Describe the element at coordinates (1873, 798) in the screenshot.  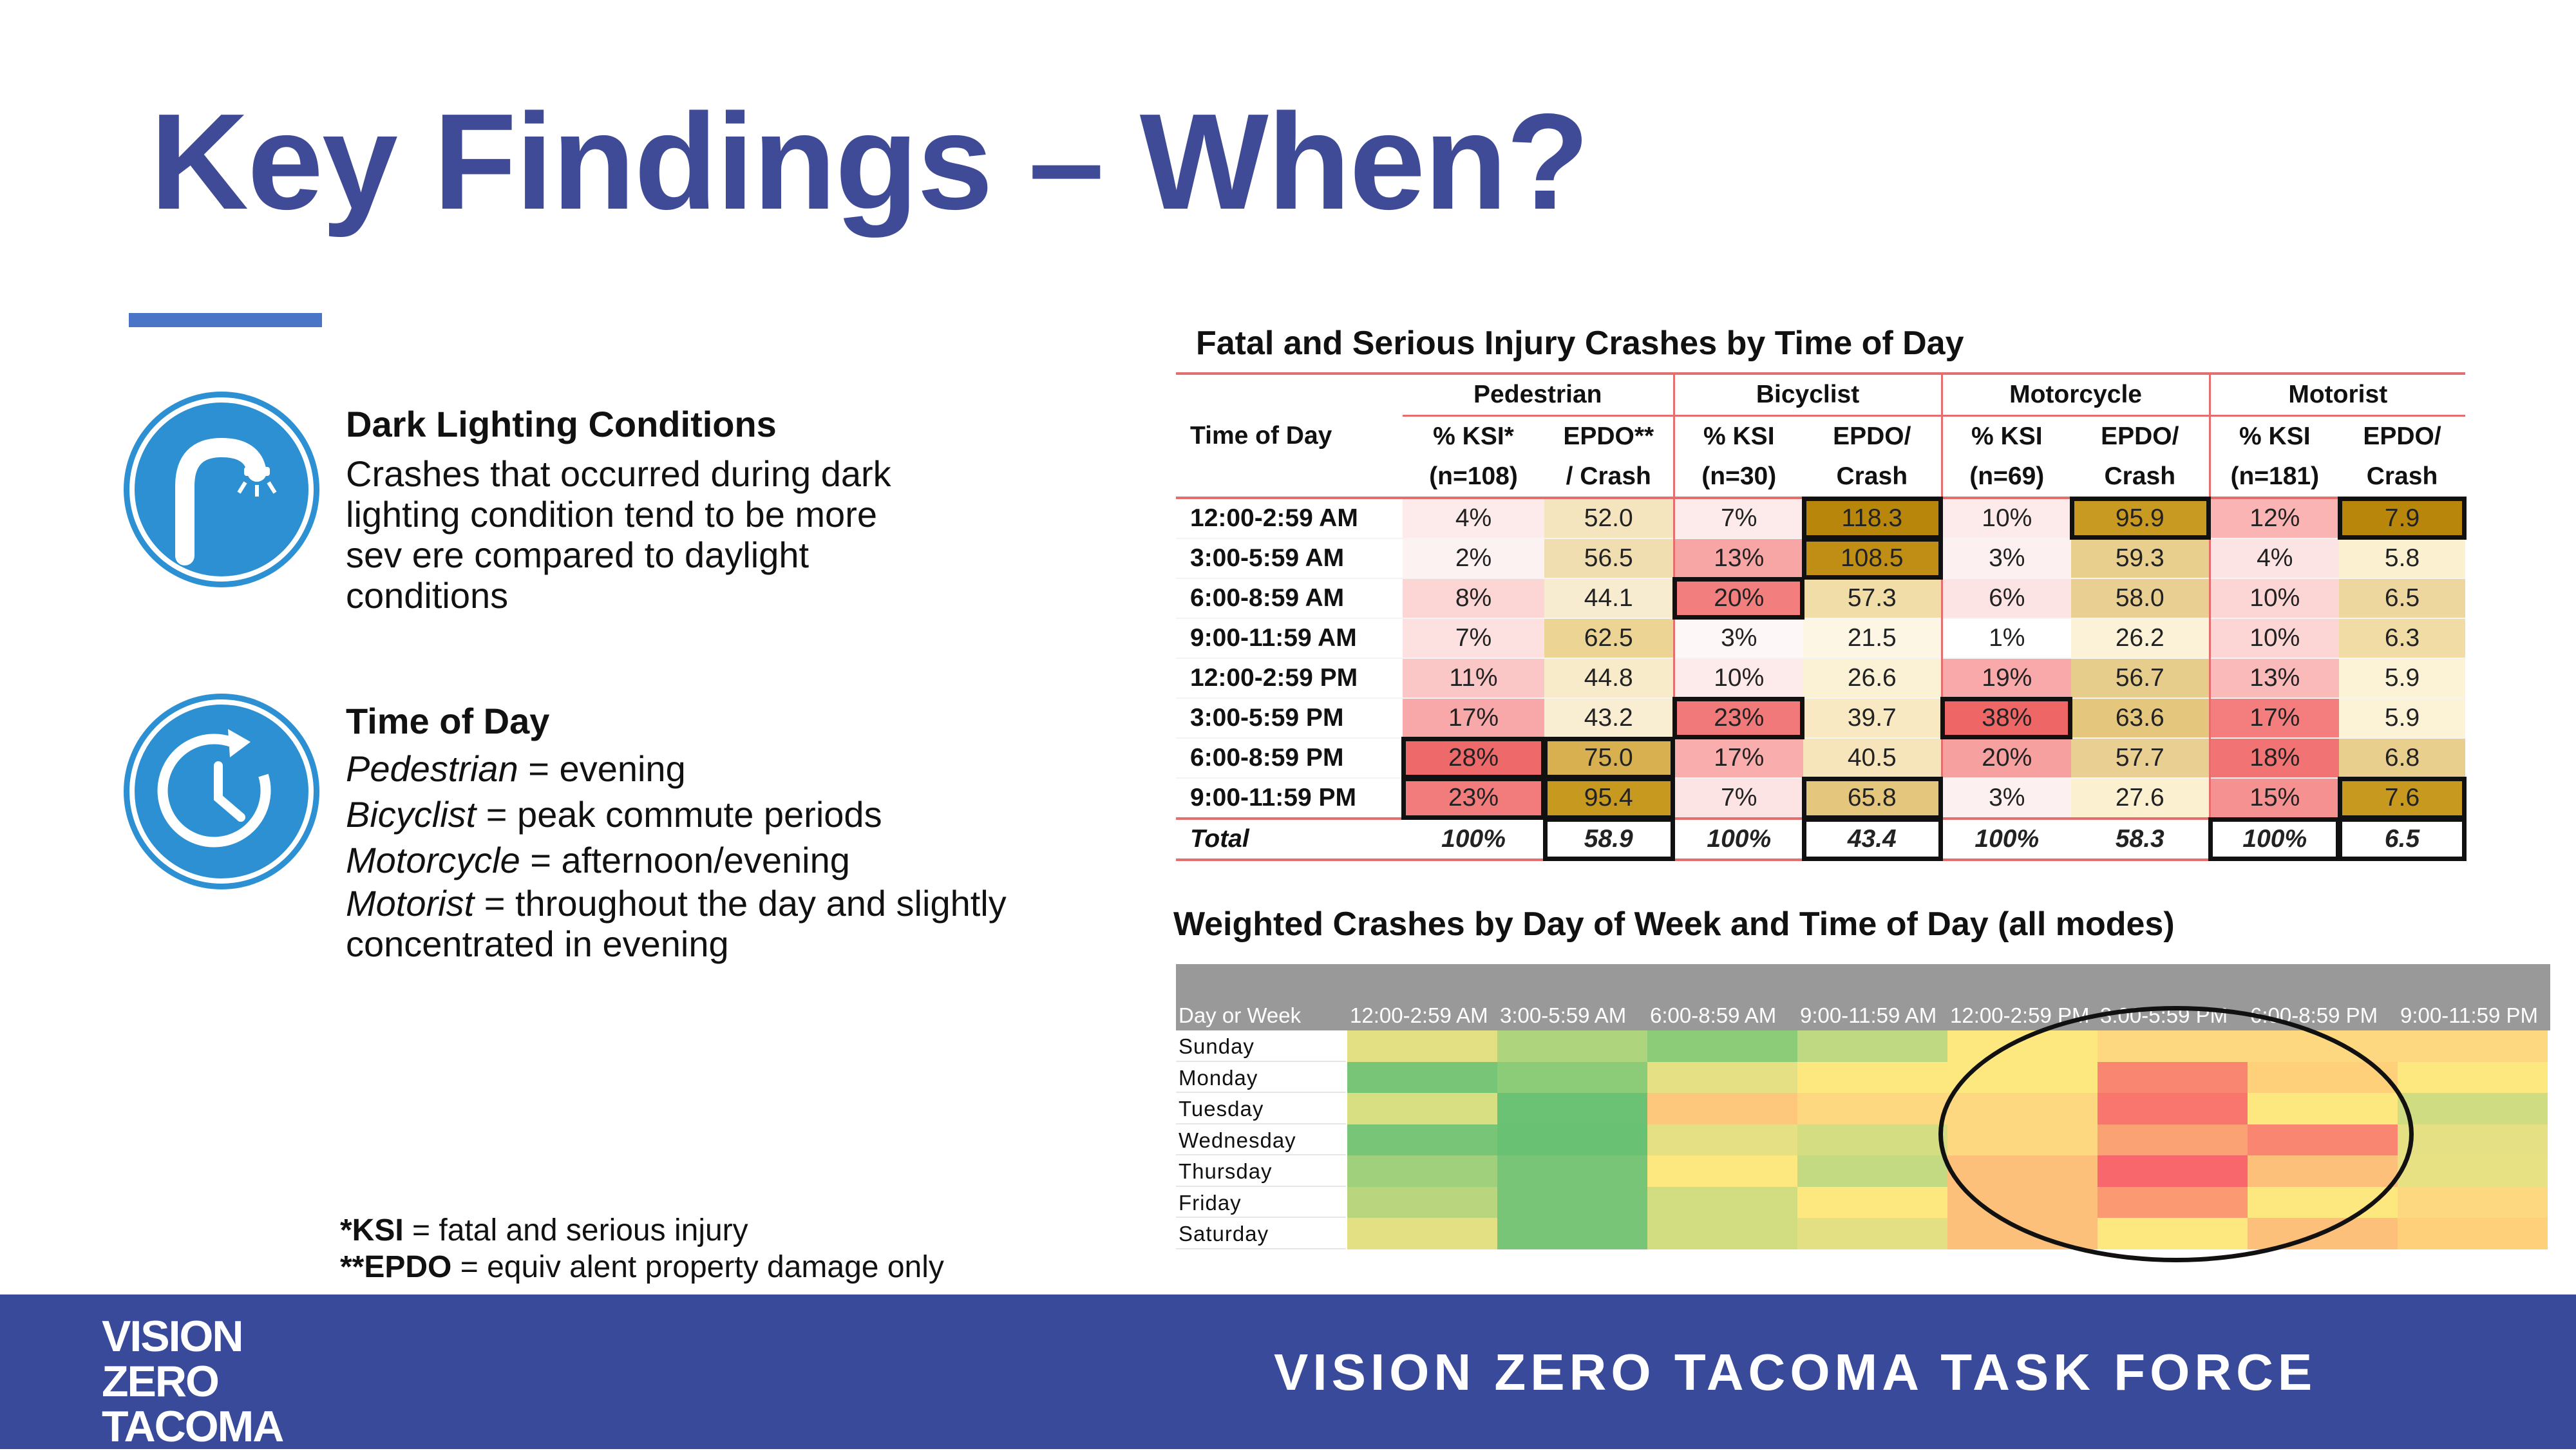
I see `epdo-cell: 65.8` at that location.